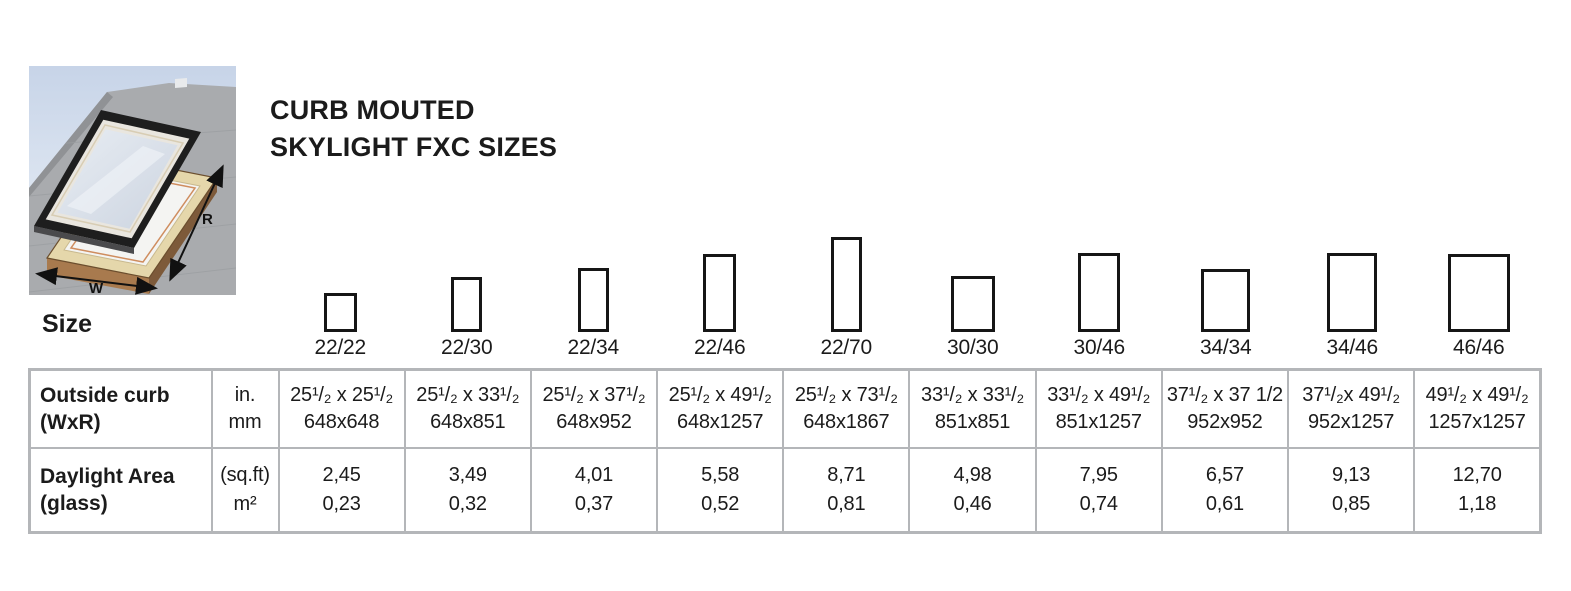  I want to click on size-option: 46/46, so click(1479, 293).